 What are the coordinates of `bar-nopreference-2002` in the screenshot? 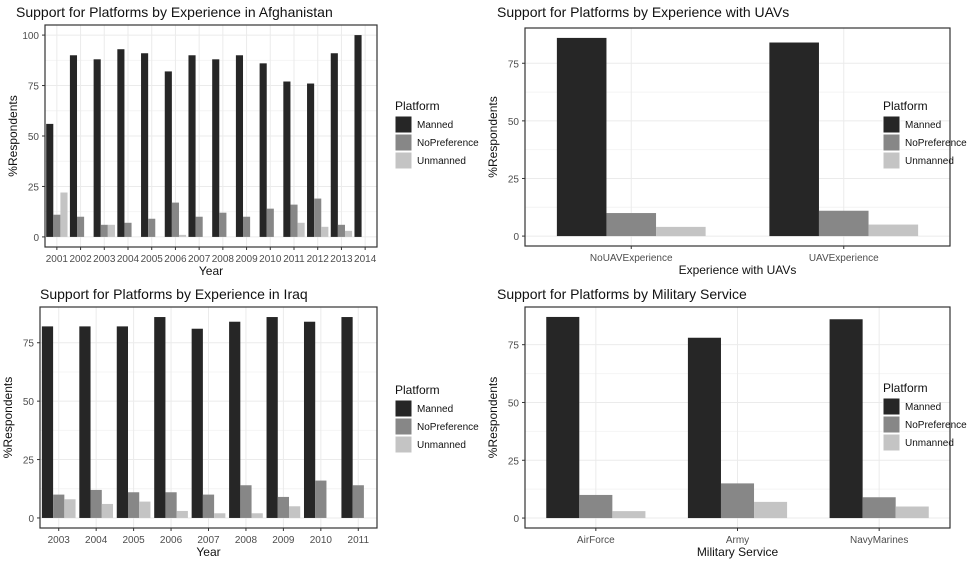 It's located at (81, 226).